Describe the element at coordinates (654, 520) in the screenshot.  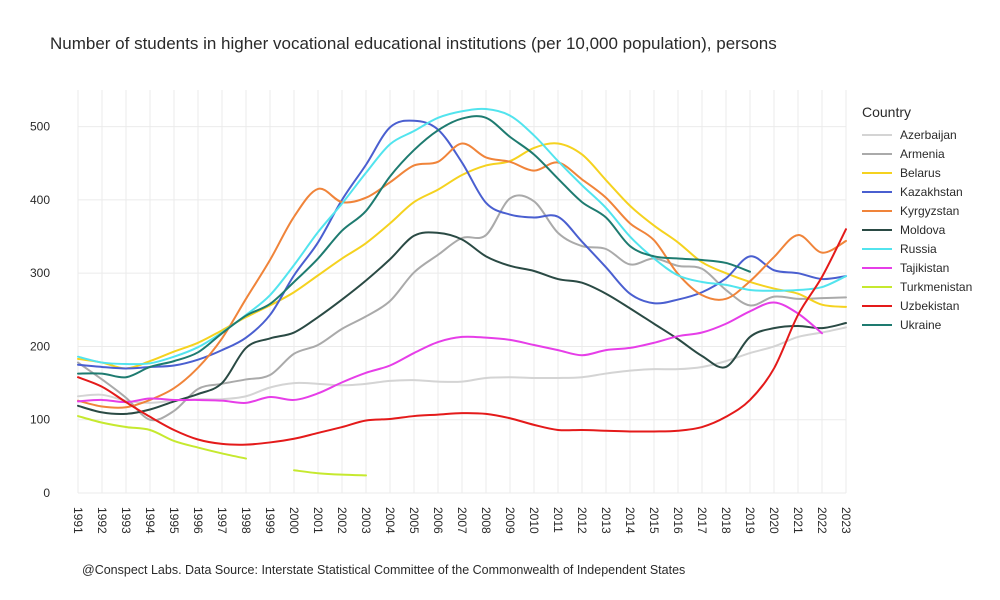
I see `x-tick-label: 2015` at that location.